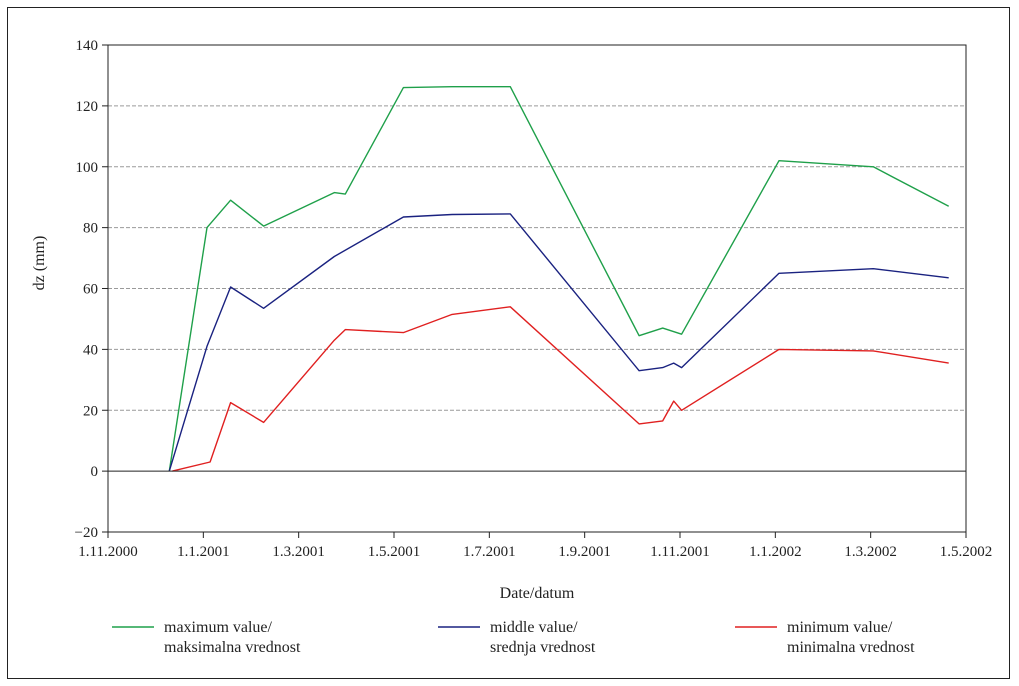  Describe the element at coordinates (851, 647) in the screenshot. I see `legend-label-2: minimalna vrednost` at that location.